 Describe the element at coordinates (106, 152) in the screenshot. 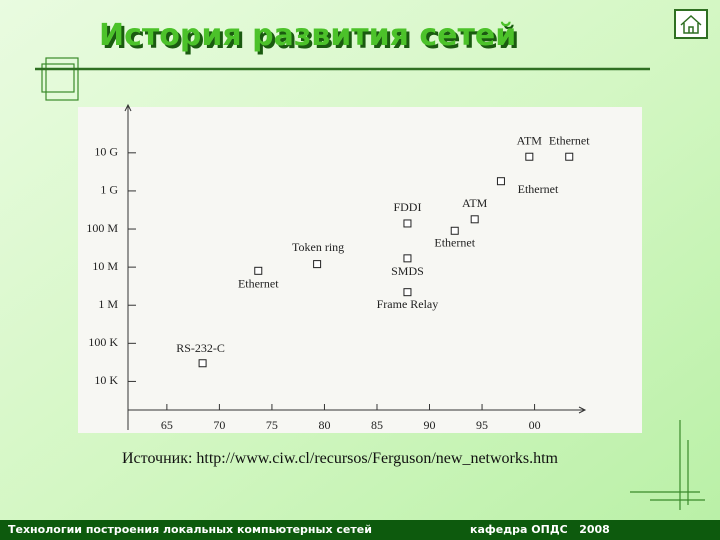

I see `y-tick-label: 10 G` at that location.